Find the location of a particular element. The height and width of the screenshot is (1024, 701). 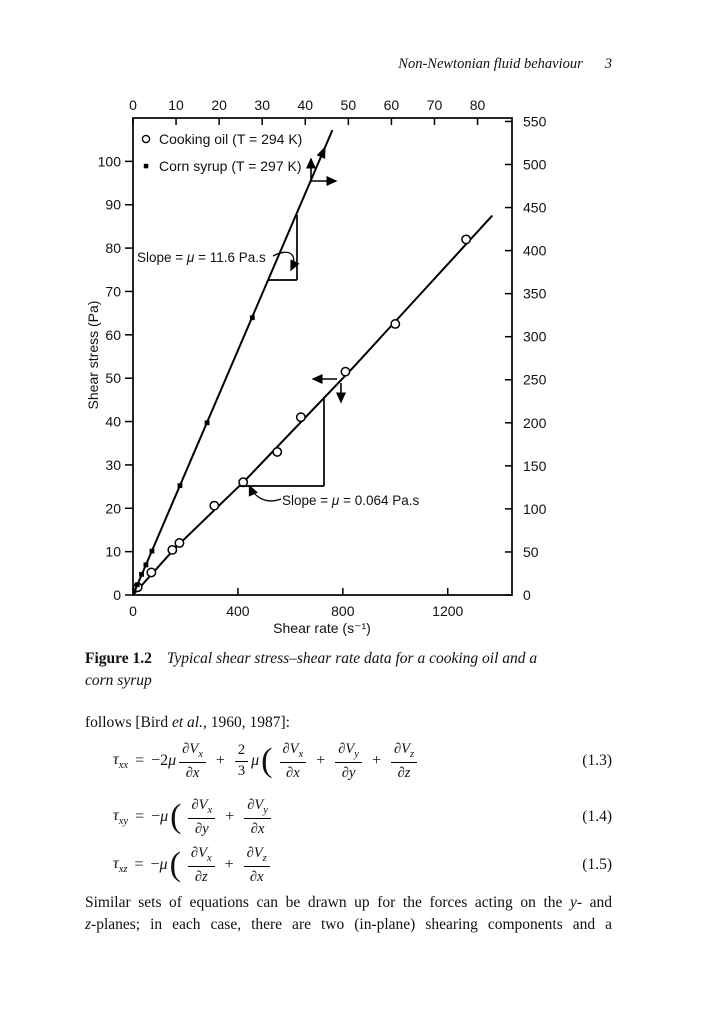

left-axis: 0 10 20 30 40 50 60 70 80 90 100 is located at coordinates (115, 378).